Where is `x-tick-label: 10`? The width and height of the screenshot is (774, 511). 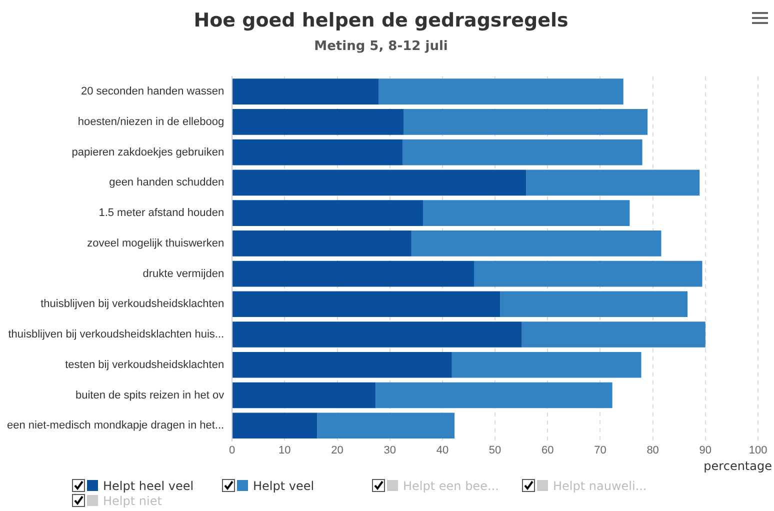
x-tick-label: 10 is located at coordinates (284, 450).